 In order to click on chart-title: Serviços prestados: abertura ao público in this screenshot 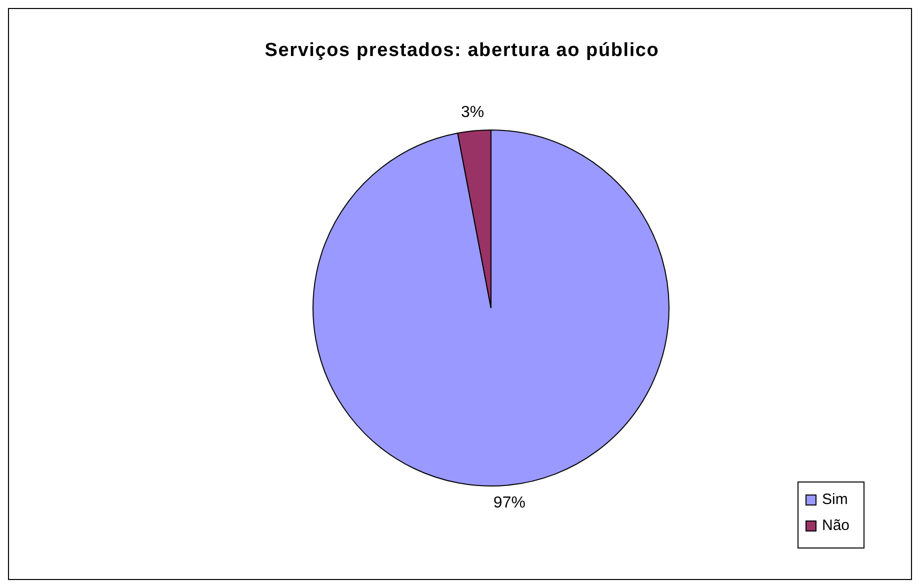, I will do `click(462, 50)`.